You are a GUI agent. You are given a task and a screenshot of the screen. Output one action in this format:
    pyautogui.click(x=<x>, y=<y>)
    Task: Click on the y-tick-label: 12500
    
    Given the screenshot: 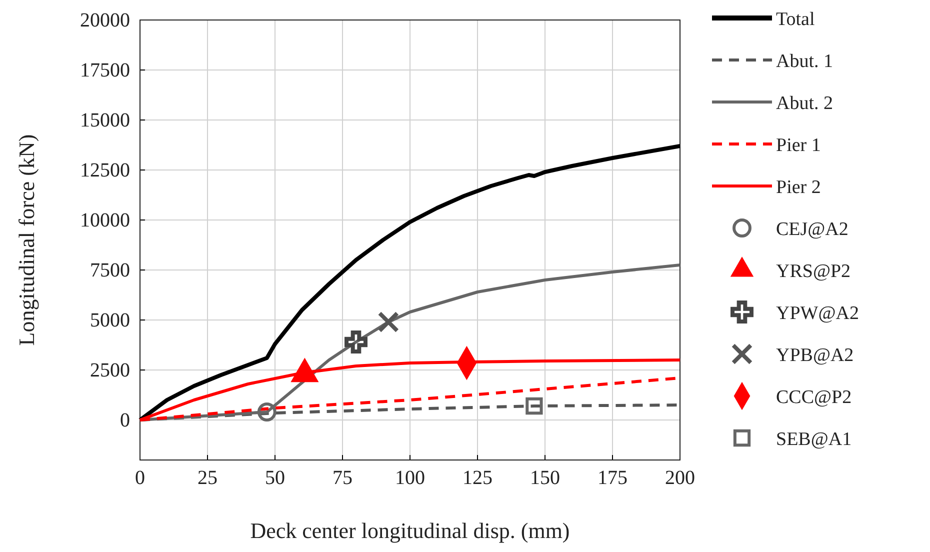 What is the action you would take?
    pyautogui.click(x=105, y=170)
    